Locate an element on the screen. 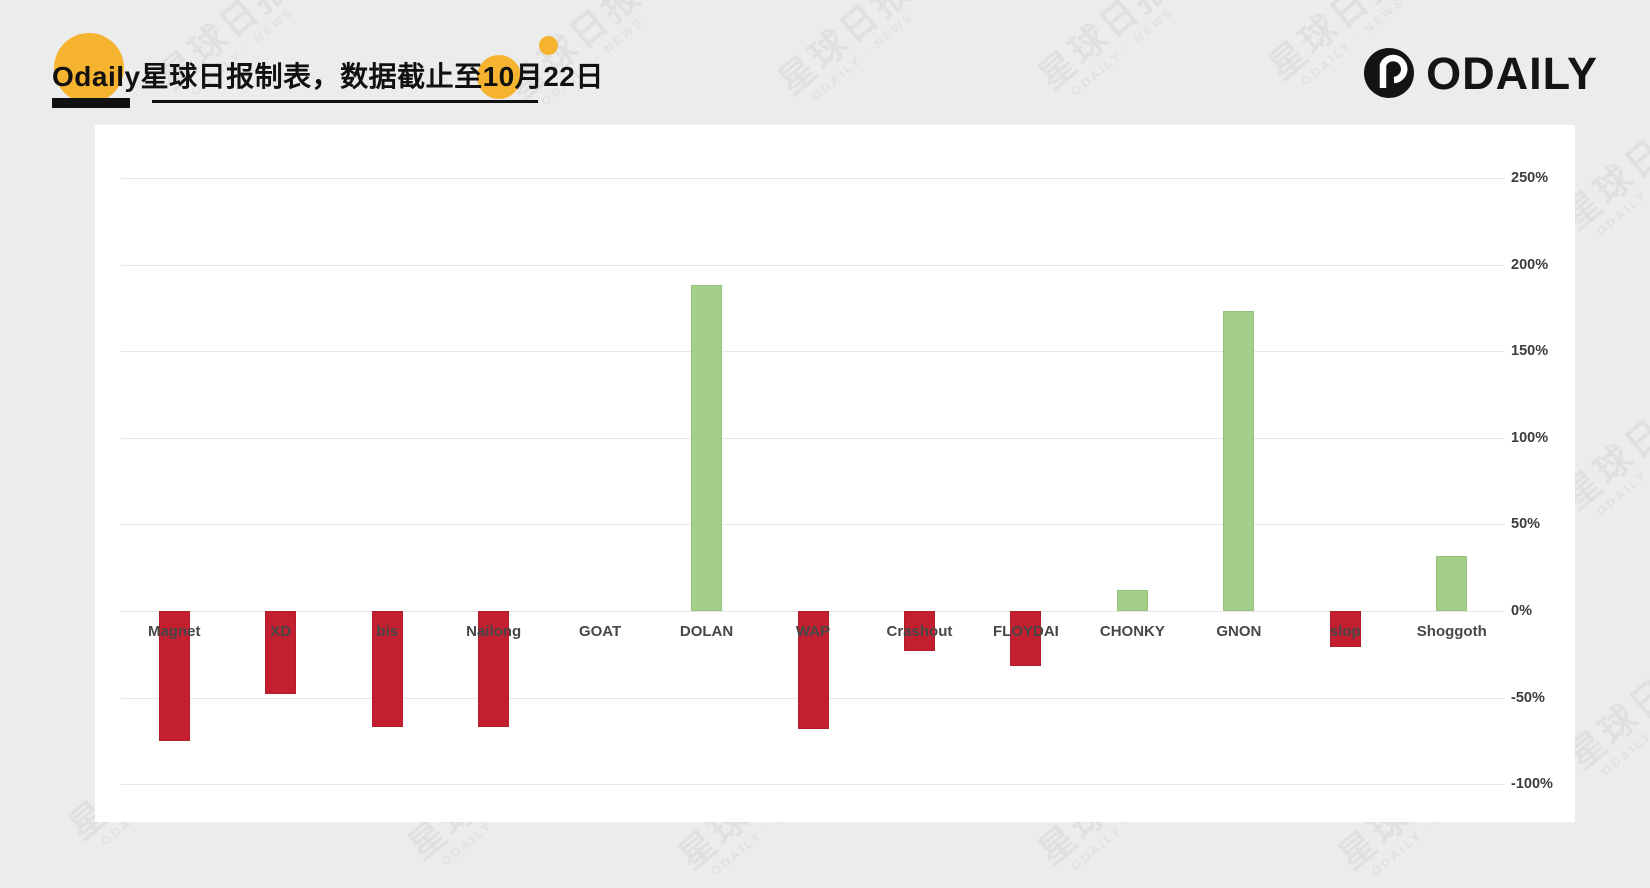 This screenshot has width=1650, height=888. category-label-chonky: CHONKY is located at coordinates (1132, 631).